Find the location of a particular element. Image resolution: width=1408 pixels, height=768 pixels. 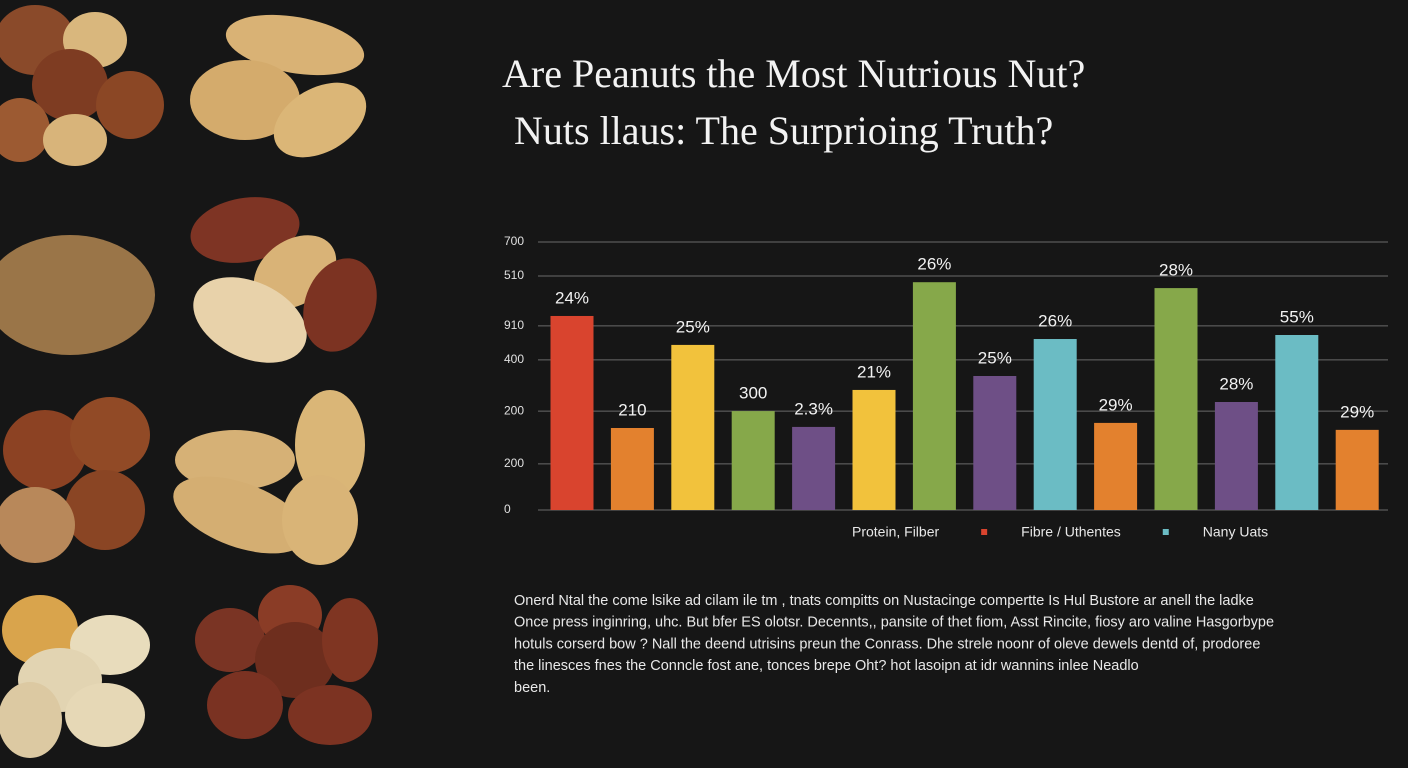

chart-title: Are Peanuts the Most Nutrious Nut? is located at coordinates (793, 73).